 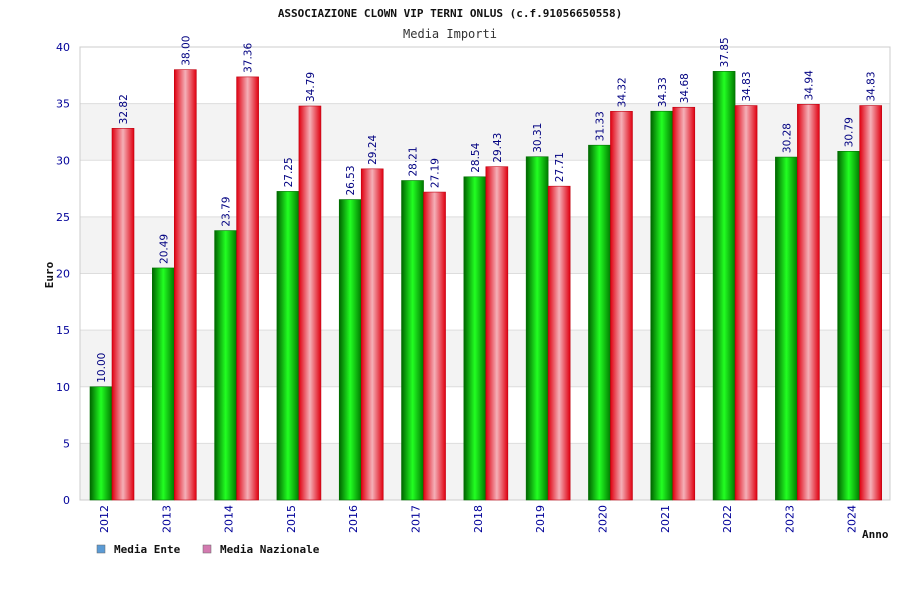 What do you see at coordinates (622, 92) in the screenshot?
I see `bar-data-label: 34.32` at bounding box center [622, 92].